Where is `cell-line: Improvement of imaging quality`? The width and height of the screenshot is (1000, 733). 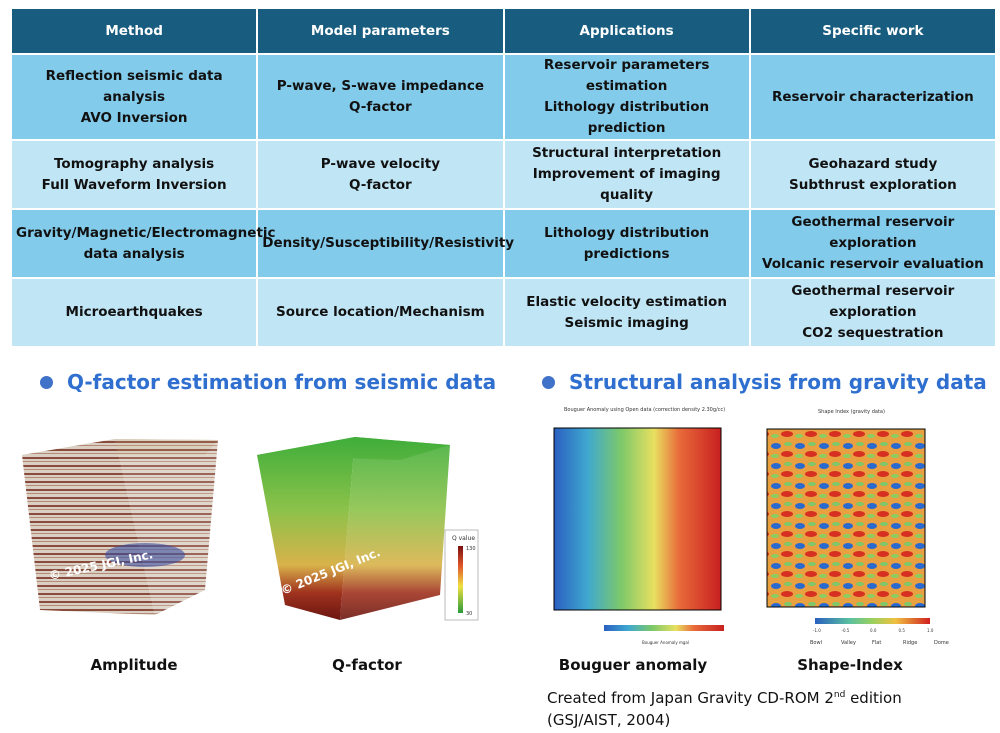
cell-line: Improvement of imaging quality is located at coordinates (626, 184).